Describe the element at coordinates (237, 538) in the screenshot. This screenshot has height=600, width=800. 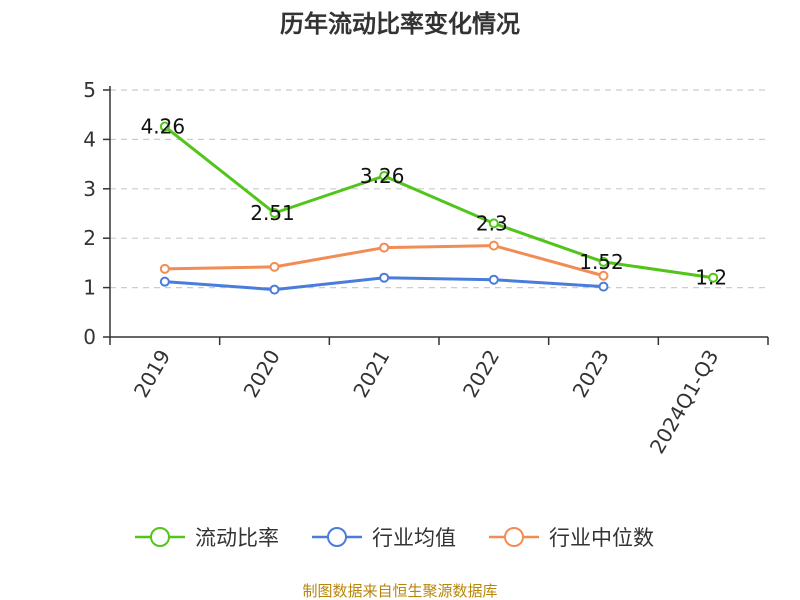
I see `legend-label: 流动比率` at that location.